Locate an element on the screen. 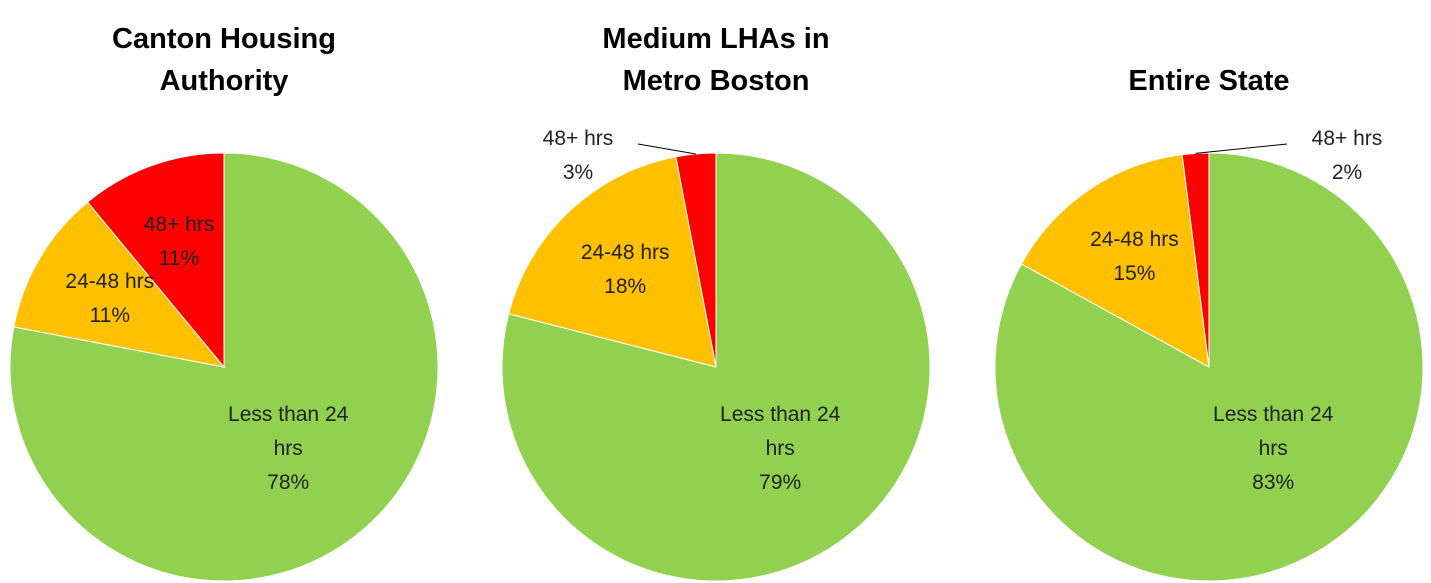 Image resolution: width=1431 pixels, height=583 pixels. chart-title: Canton Housing Authority is located at coordinates (224, 56).